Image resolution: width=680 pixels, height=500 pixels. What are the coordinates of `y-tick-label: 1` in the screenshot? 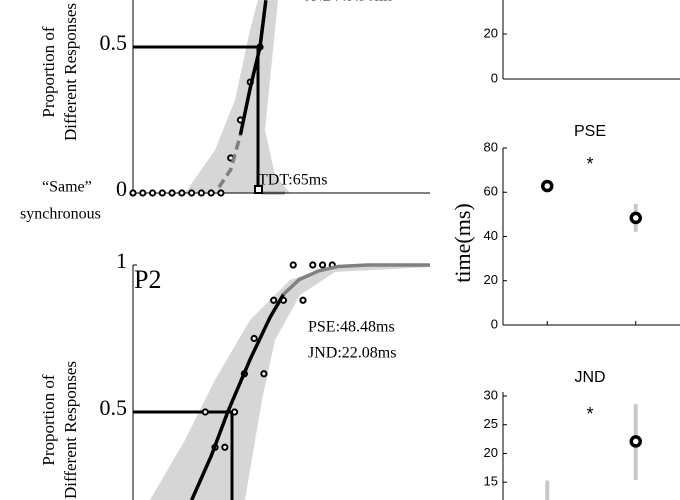 It's located at (121, 260).